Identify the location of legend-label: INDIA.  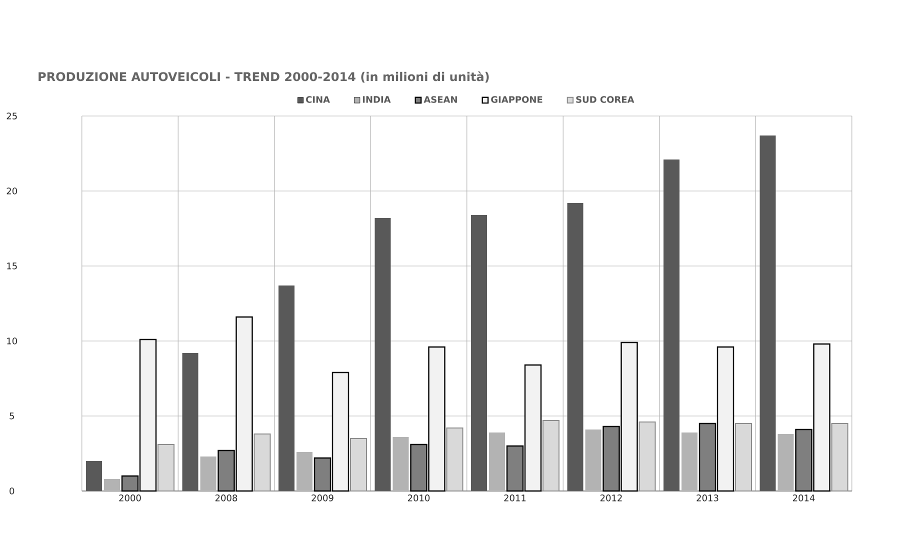
(376, 99).